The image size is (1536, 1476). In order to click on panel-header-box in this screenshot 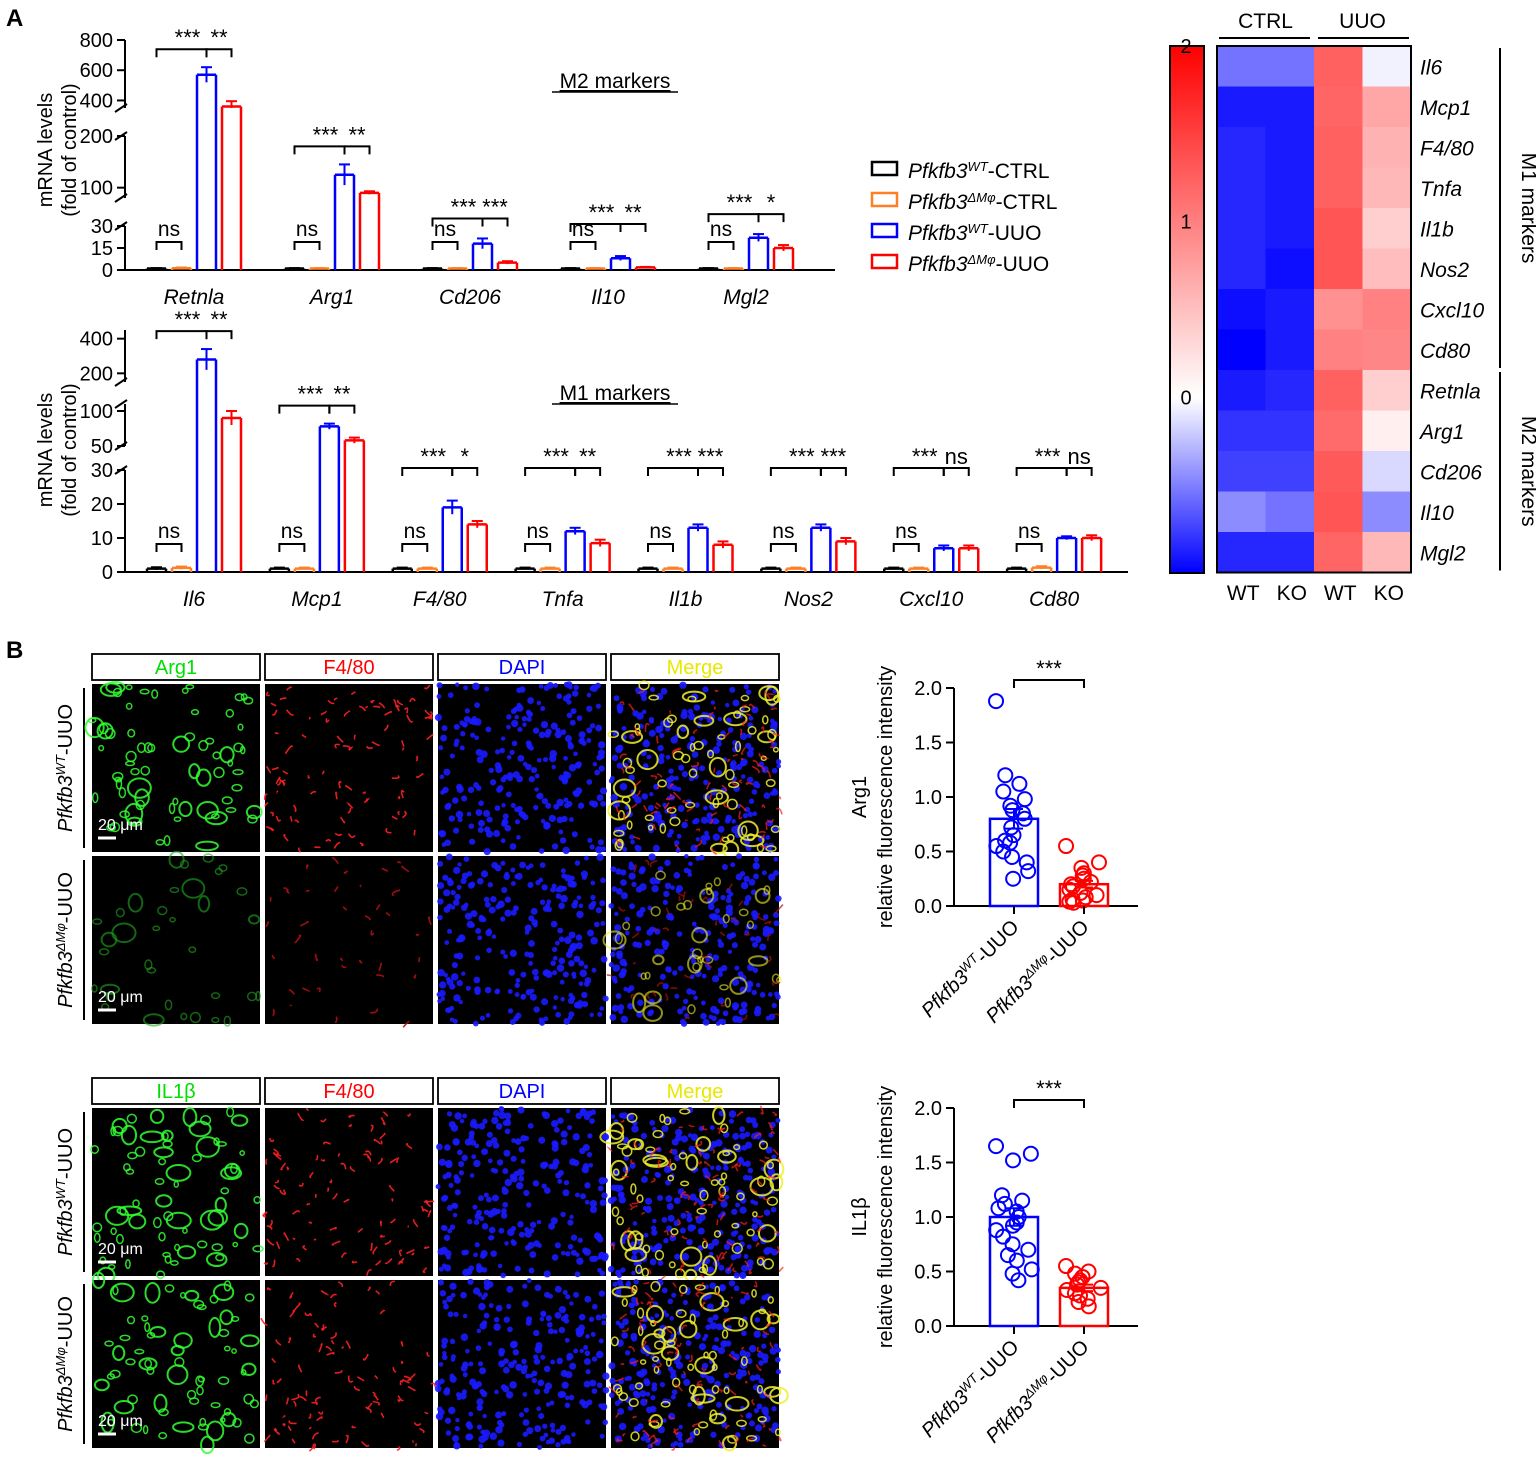, I will do `click(522, 1091)`.